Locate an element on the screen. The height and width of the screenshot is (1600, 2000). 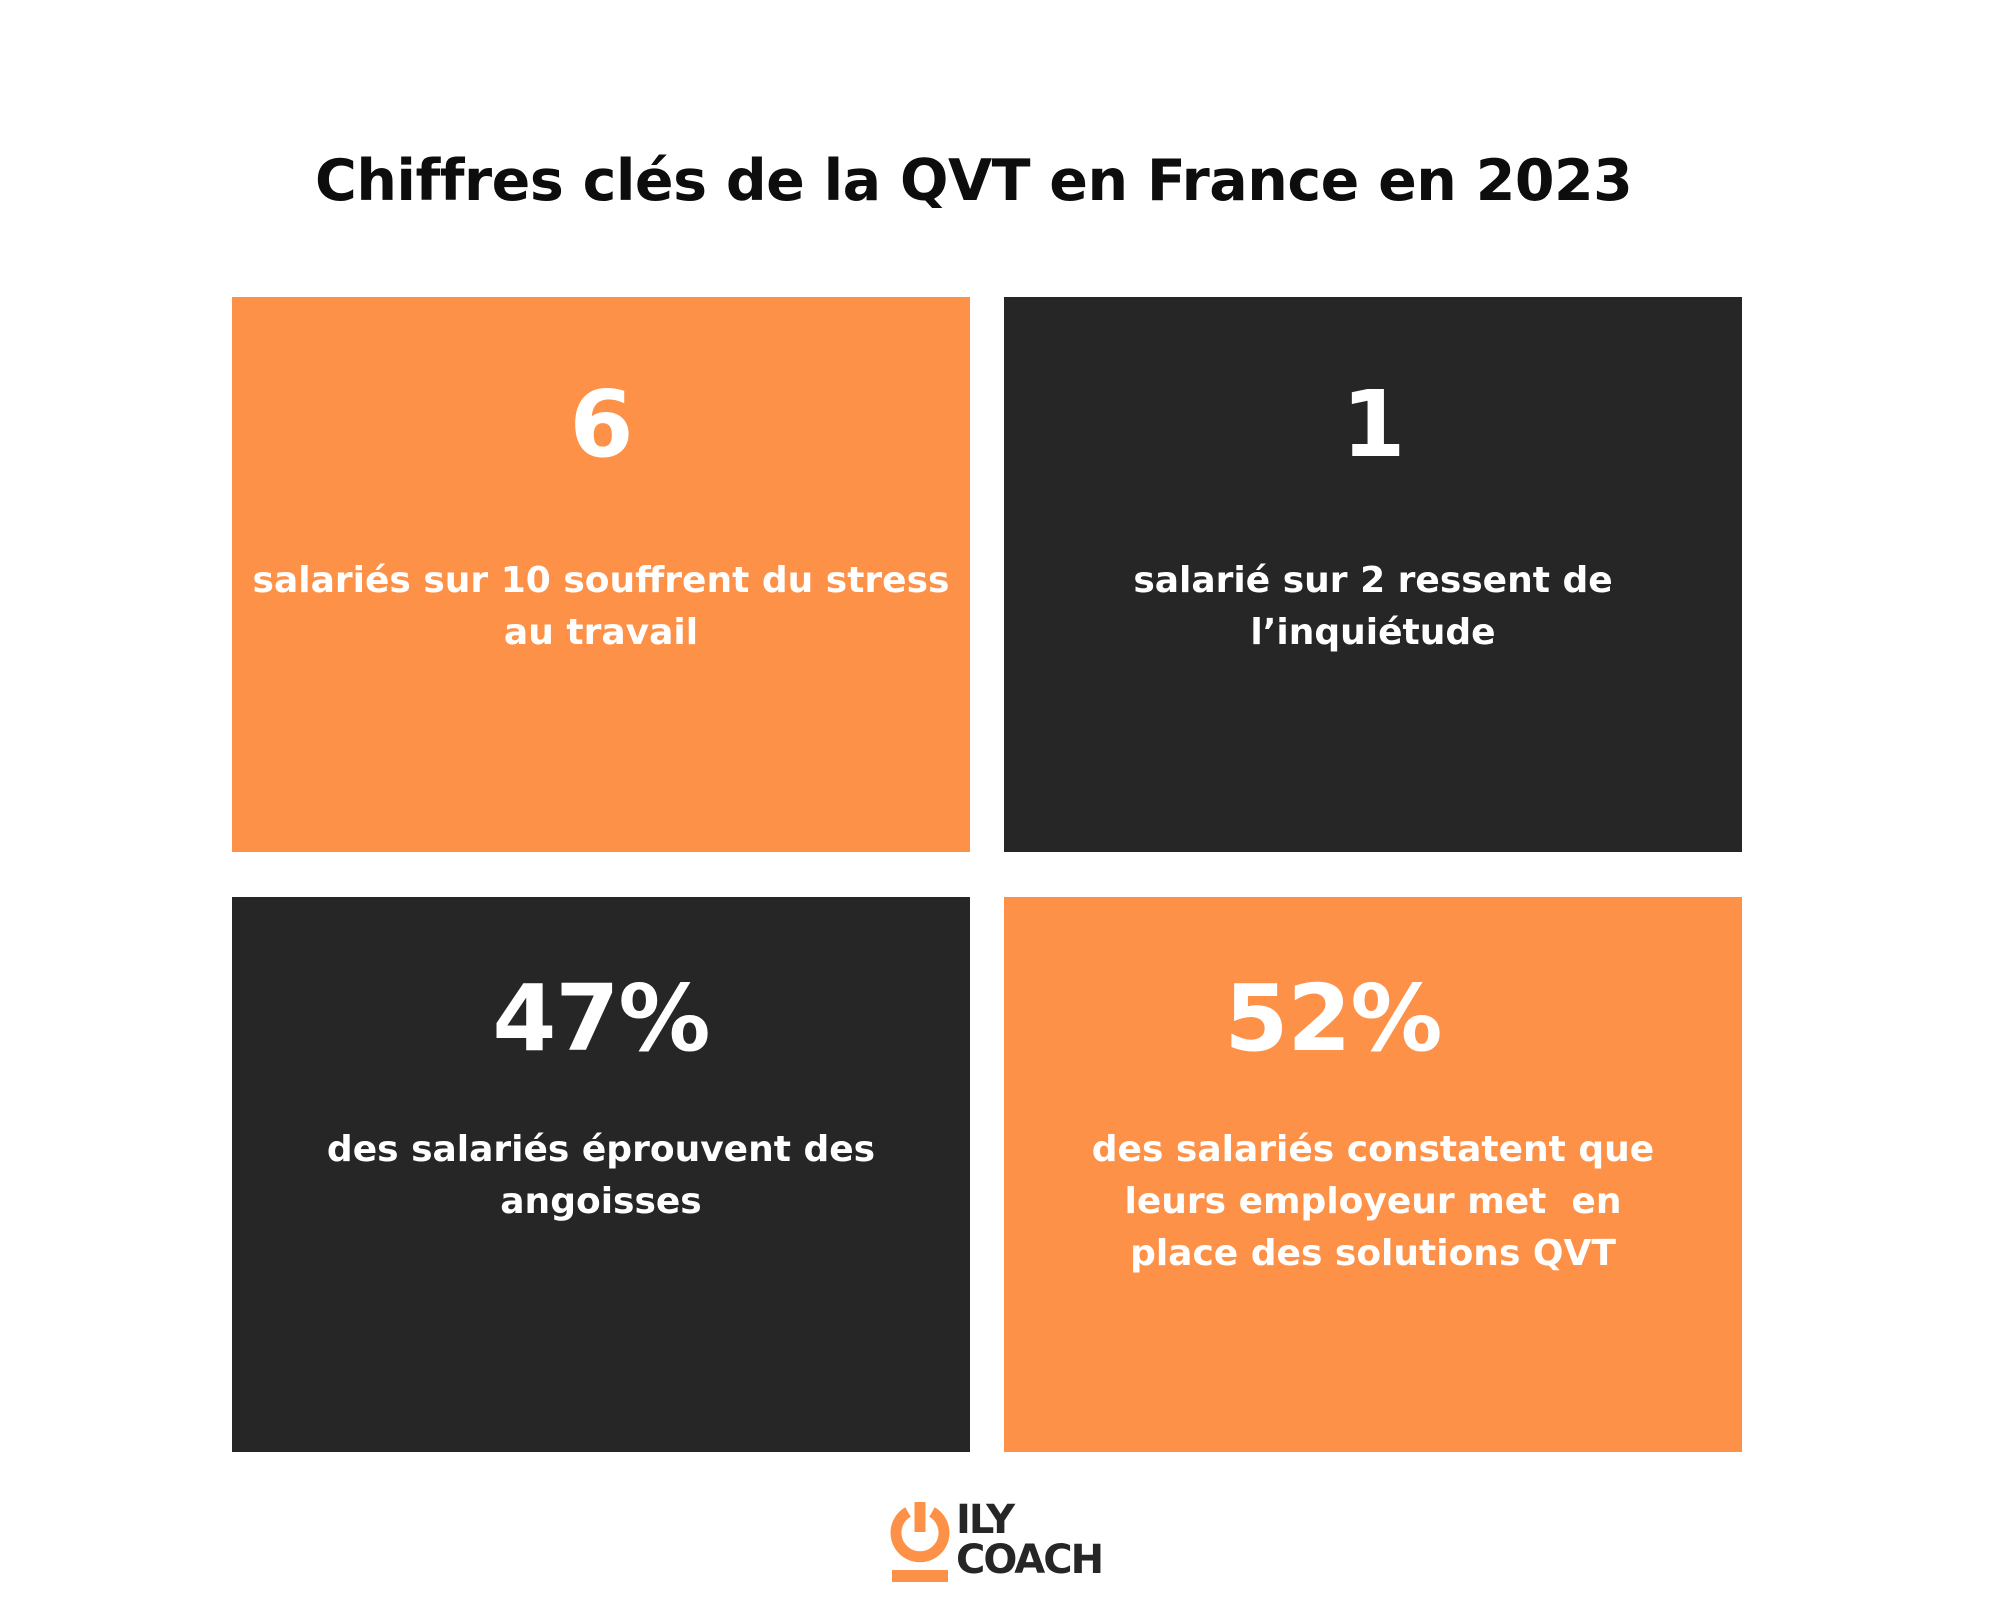
stat-description-line: au travail is located at coordinates (601, 632).